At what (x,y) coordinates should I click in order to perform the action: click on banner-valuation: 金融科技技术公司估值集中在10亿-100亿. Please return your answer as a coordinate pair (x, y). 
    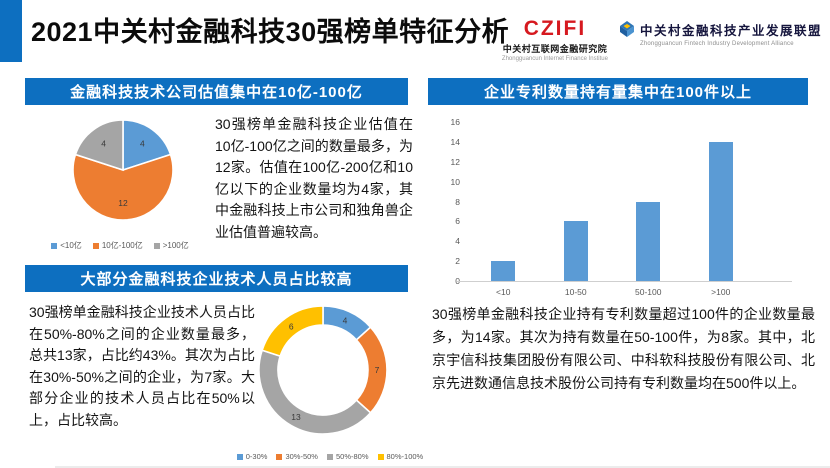
    Looking at the image, I should click on (216, 91).